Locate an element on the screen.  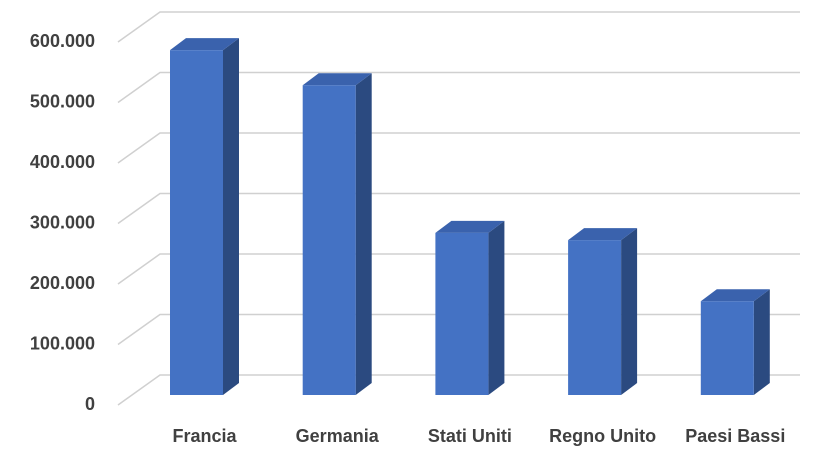
x-tick-label: Francia is located at coordinates (204, 436).